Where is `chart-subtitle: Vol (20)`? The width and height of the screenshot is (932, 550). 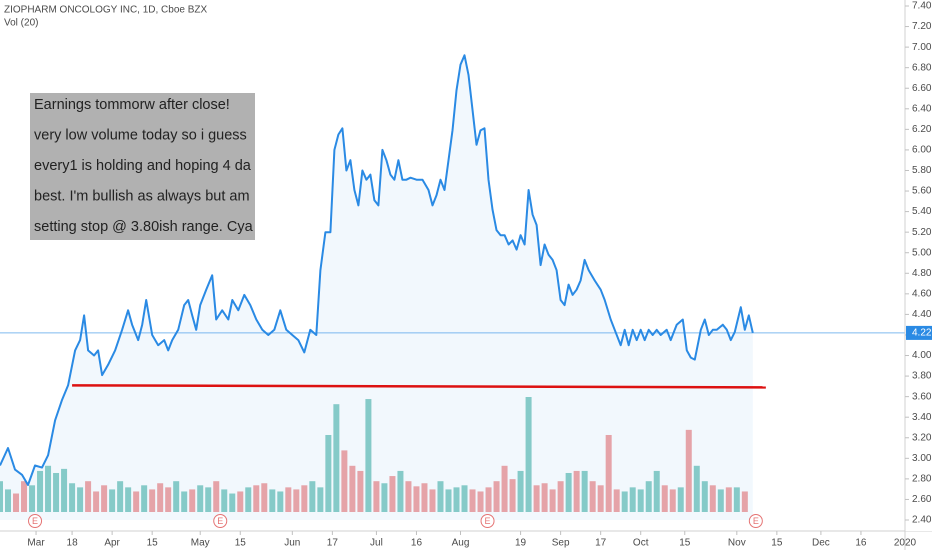
chart-subtitle: Vol (20) is located at coordinates (21, 23).